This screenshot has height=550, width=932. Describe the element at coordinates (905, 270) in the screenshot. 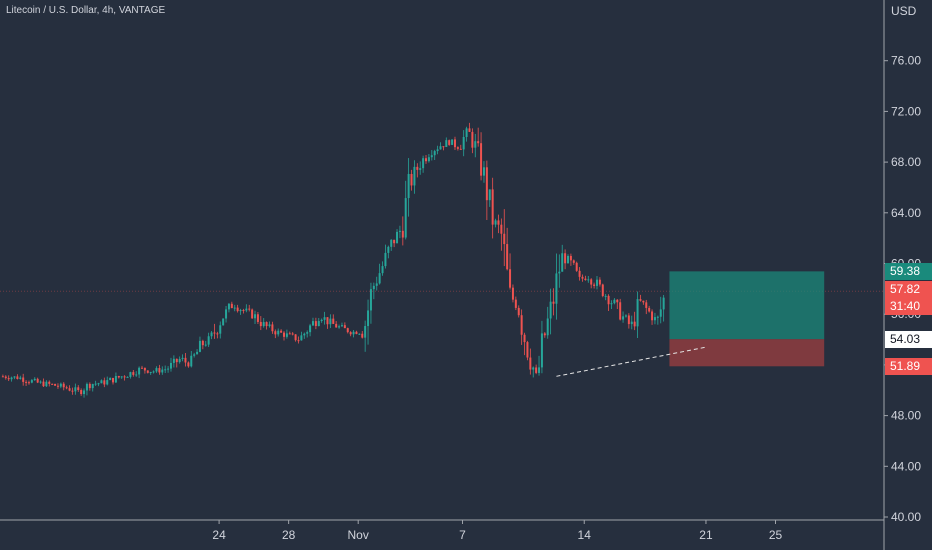

I see `target-price-value: 59.38` at that location.